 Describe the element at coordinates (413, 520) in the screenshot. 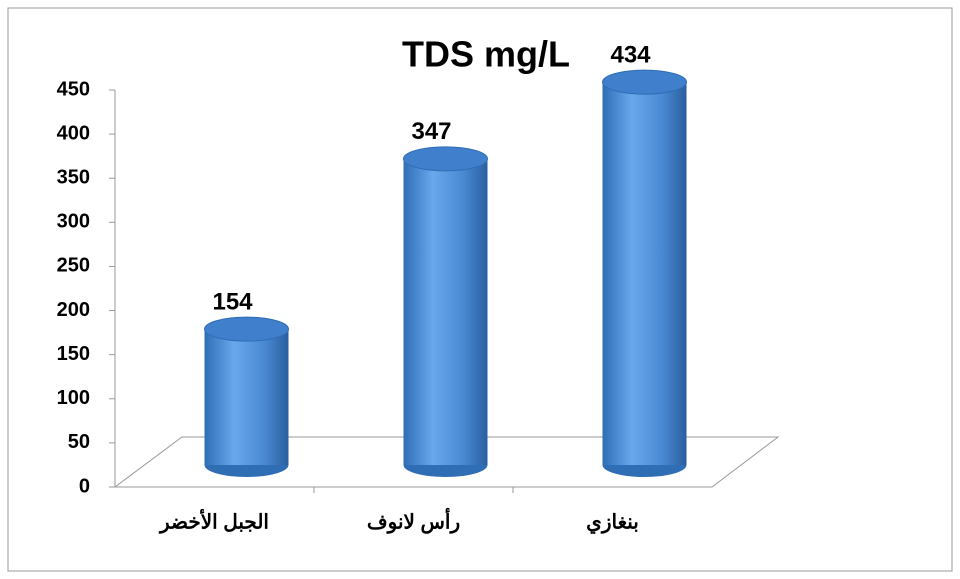

I see `x-tick-label: رأس لانوف` at that location.